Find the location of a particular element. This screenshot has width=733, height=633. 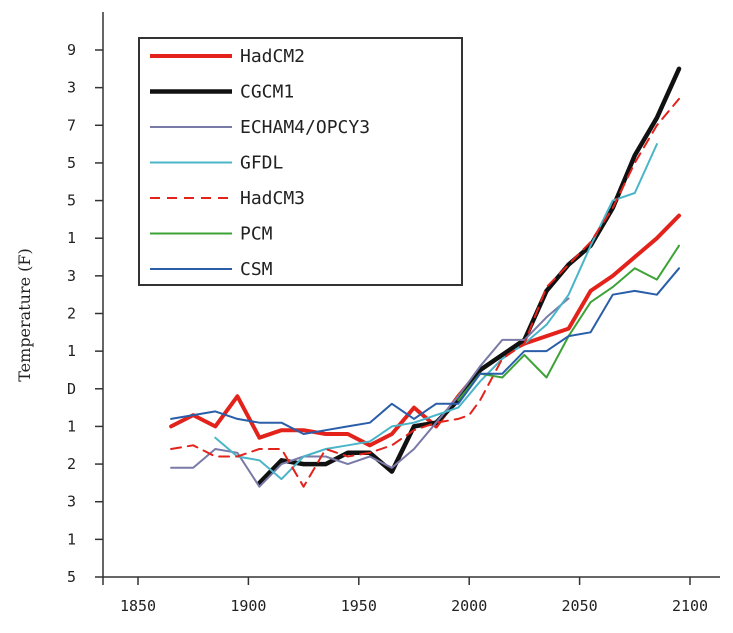

legend-label: ECHAM4/OPCY3 is located at coordinates (305, 127).